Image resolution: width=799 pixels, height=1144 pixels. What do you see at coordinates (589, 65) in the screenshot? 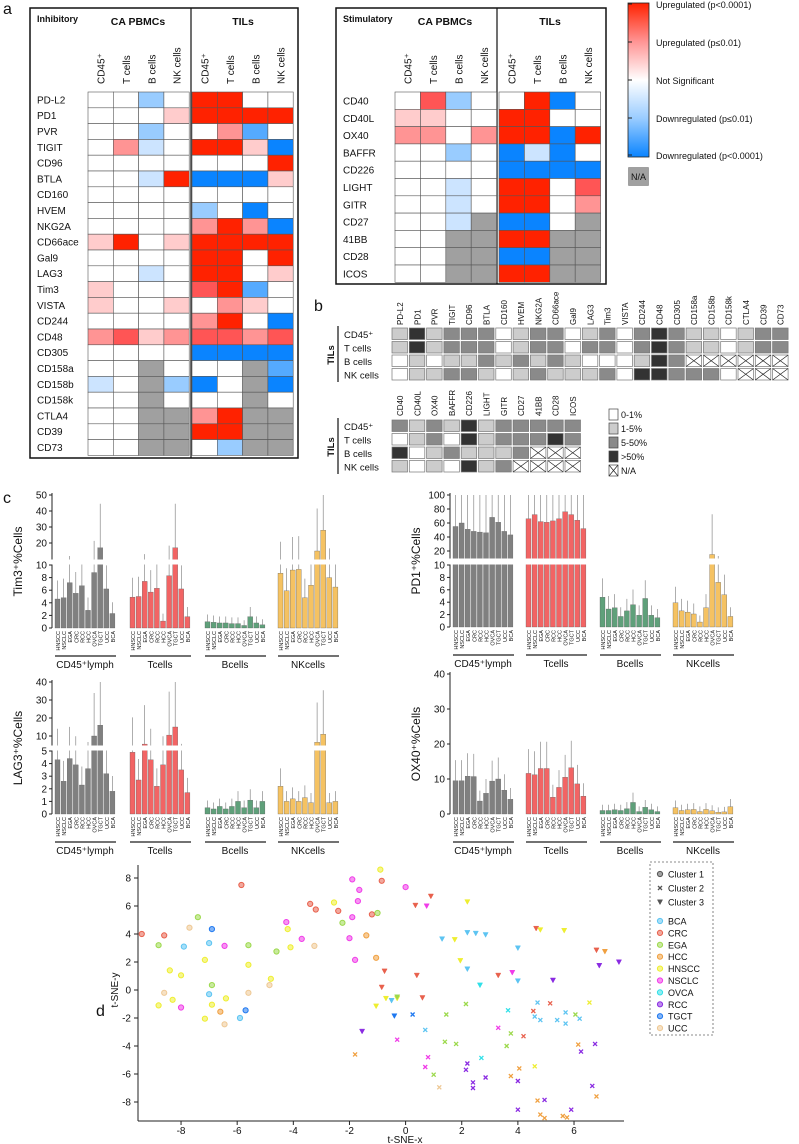
I see `heatmap-column-label: NK cells` at bounding box center [589, 65].